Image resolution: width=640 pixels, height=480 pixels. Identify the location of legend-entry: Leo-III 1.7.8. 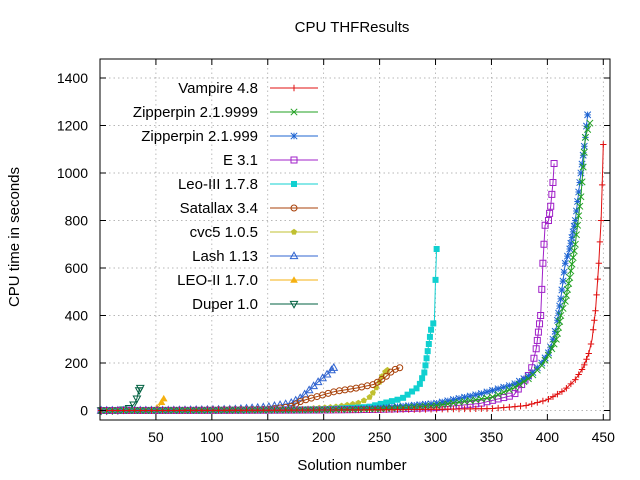
(248, 184).